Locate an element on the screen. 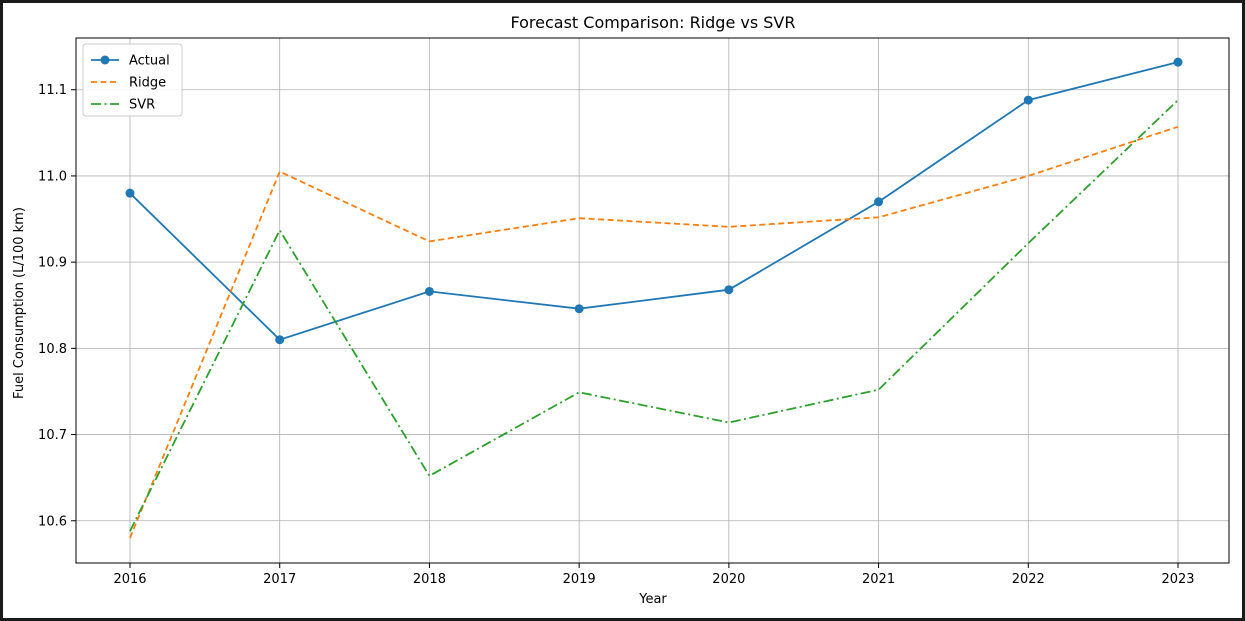  x-tick-label: 2018 is located at coordinates (429, 579).